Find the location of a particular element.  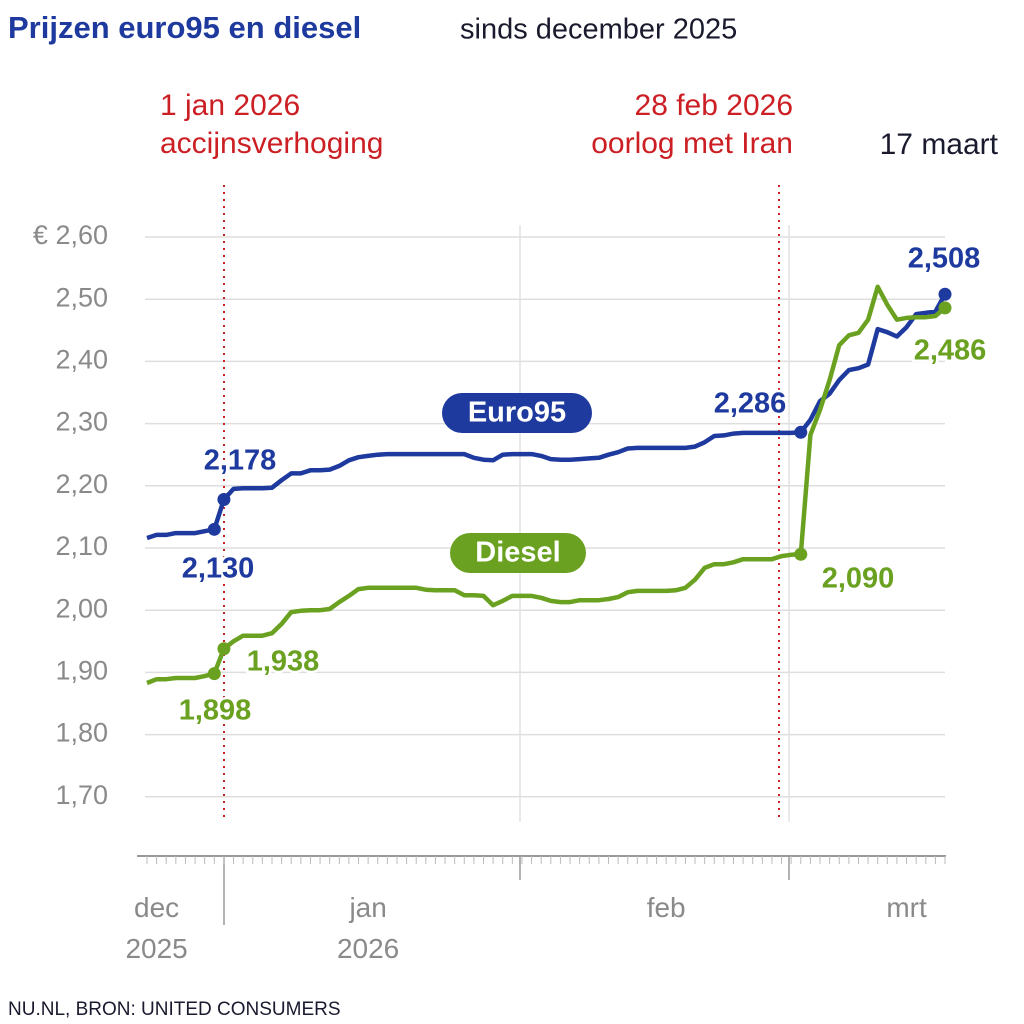

value-label: 2,286 is located at coordinates (750, 404).